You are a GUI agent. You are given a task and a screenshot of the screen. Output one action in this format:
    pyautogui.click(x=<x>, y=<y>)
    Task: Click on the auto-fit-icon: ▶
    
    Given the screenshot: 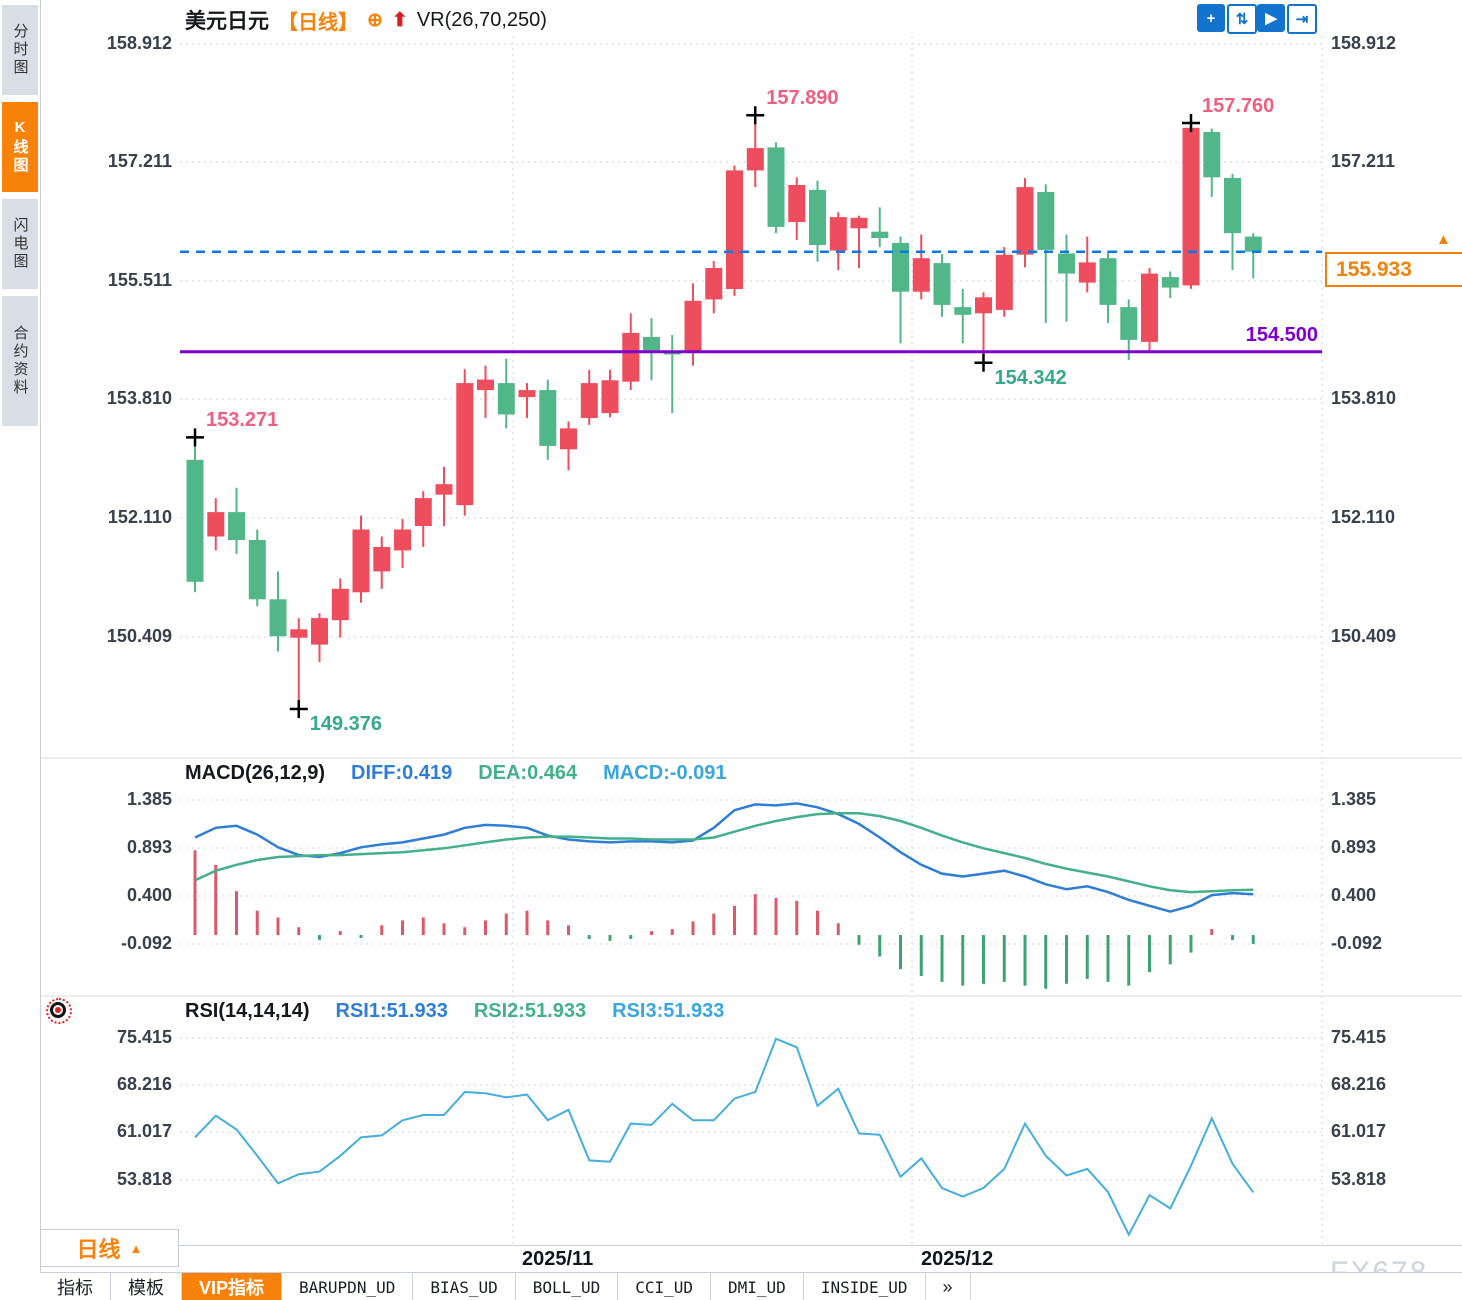 What is the action you would take?
    pyautogui.click(x=1271, y=18)
    